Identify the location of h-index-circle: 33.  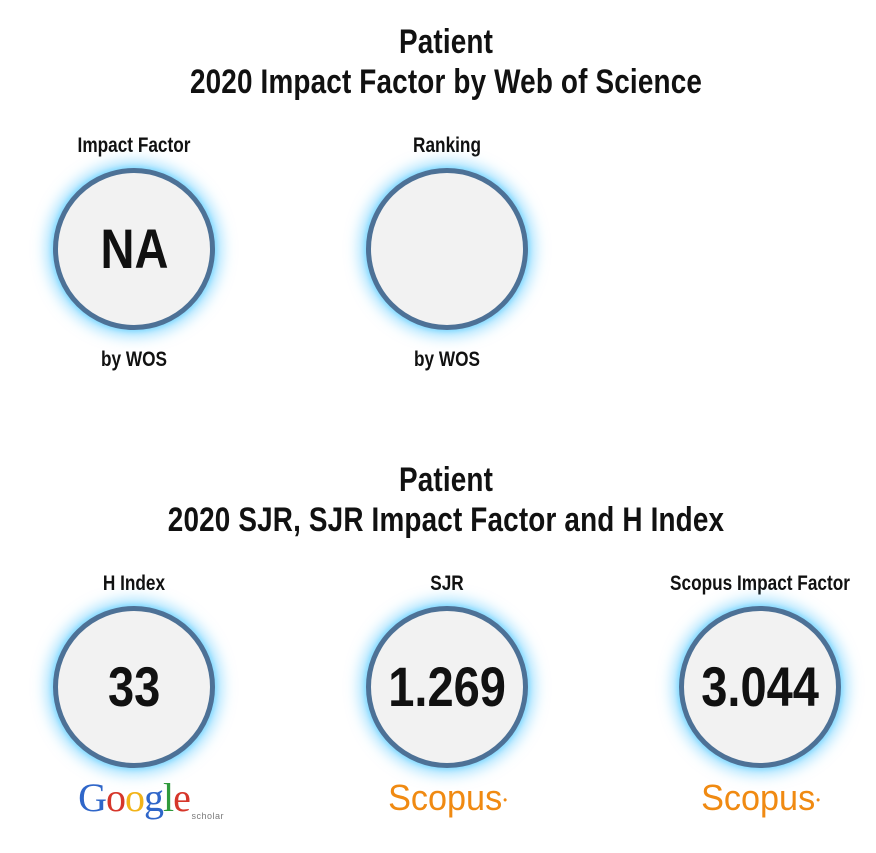
(134, 687).